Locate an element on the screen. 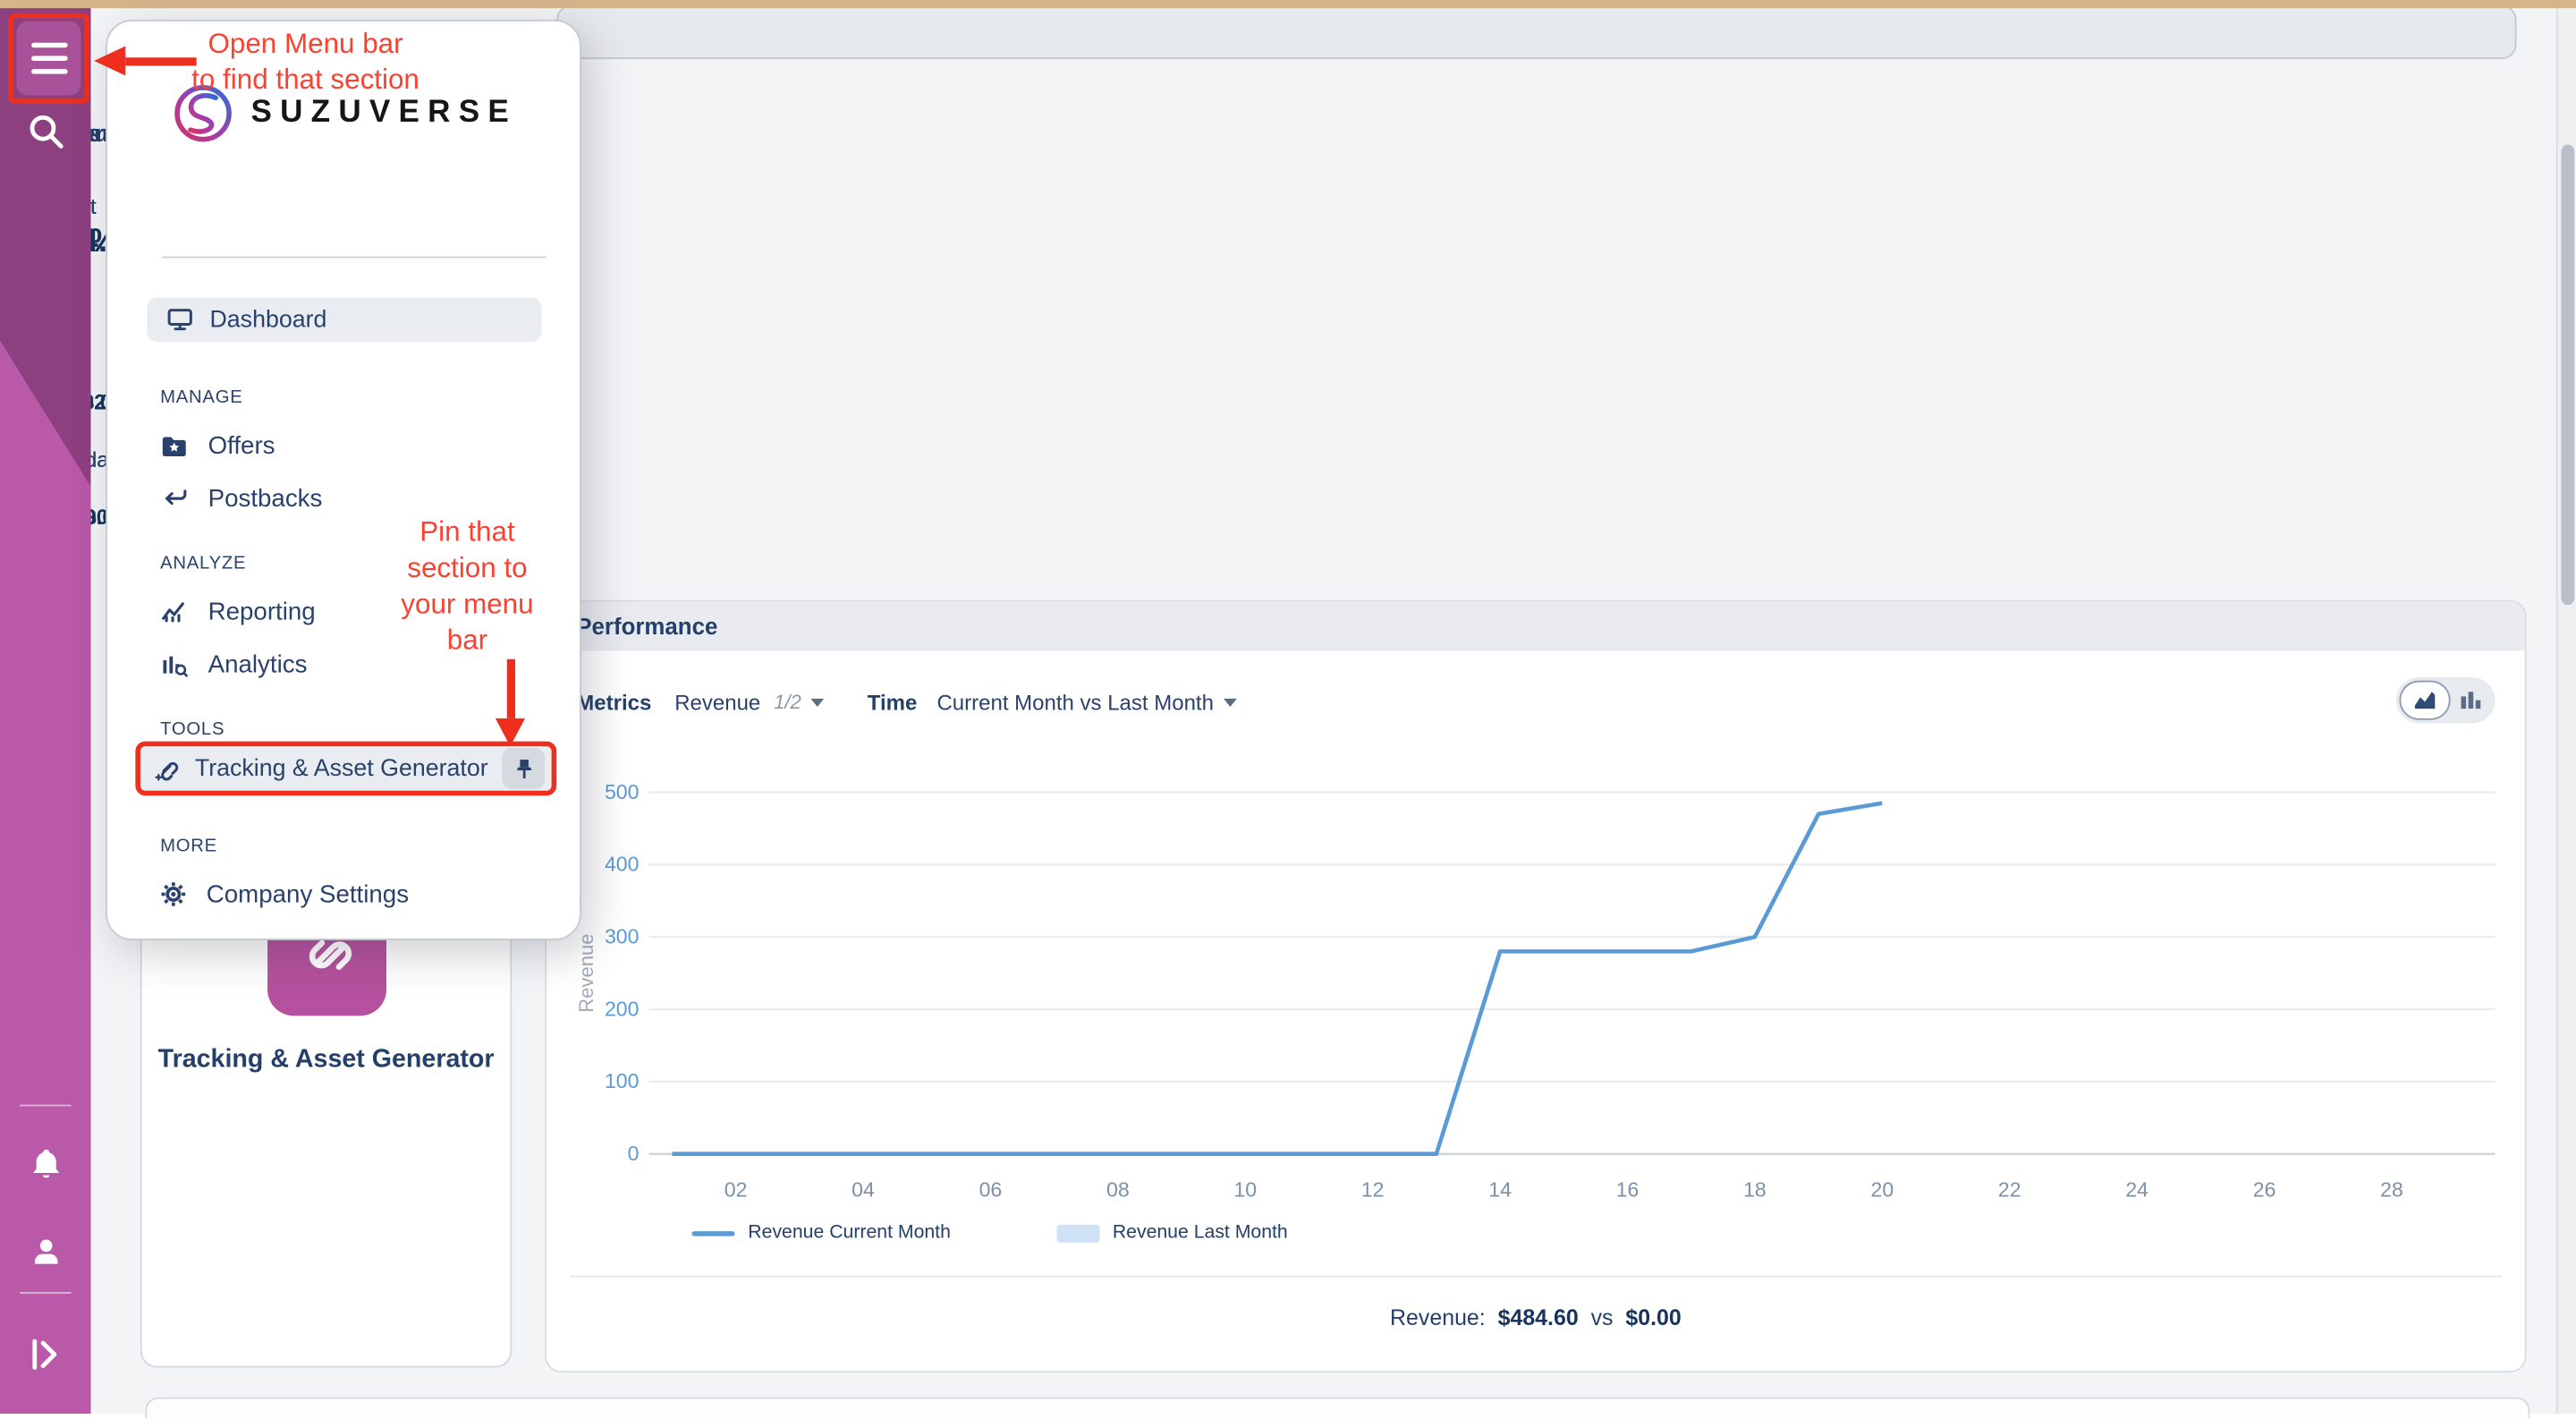  svg-text: 26 is located at coordinates (2264, 1190).